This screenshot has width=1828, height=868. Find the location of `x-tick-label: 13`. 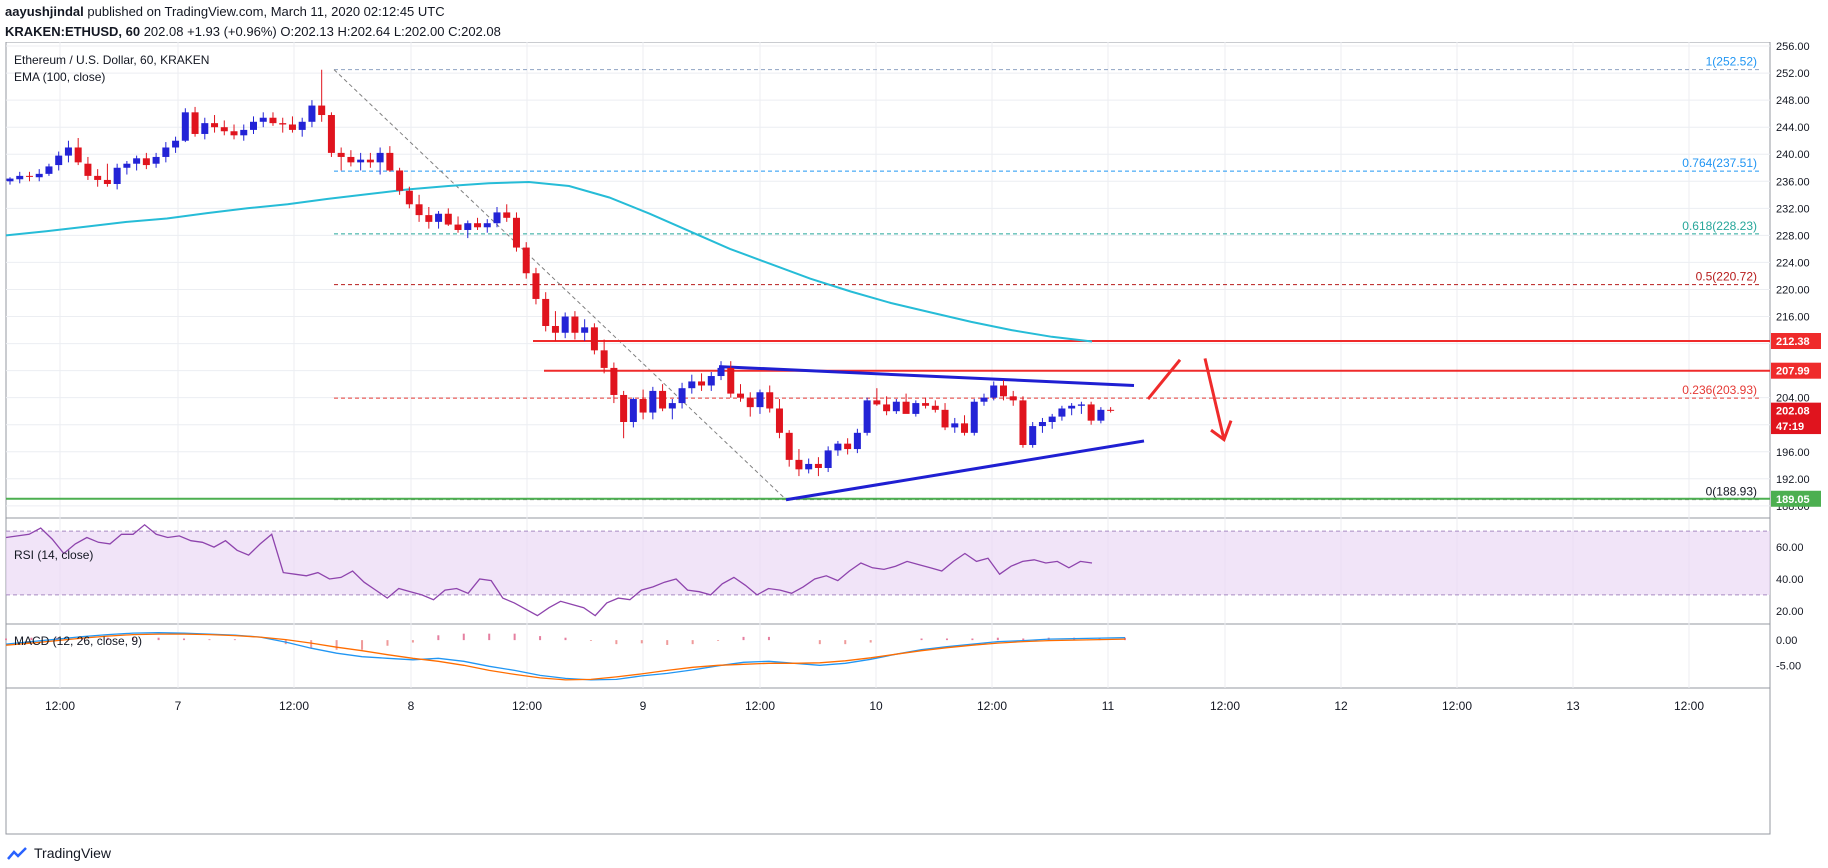

x-tick-label: 13 is located at coordinates (1573, 706).